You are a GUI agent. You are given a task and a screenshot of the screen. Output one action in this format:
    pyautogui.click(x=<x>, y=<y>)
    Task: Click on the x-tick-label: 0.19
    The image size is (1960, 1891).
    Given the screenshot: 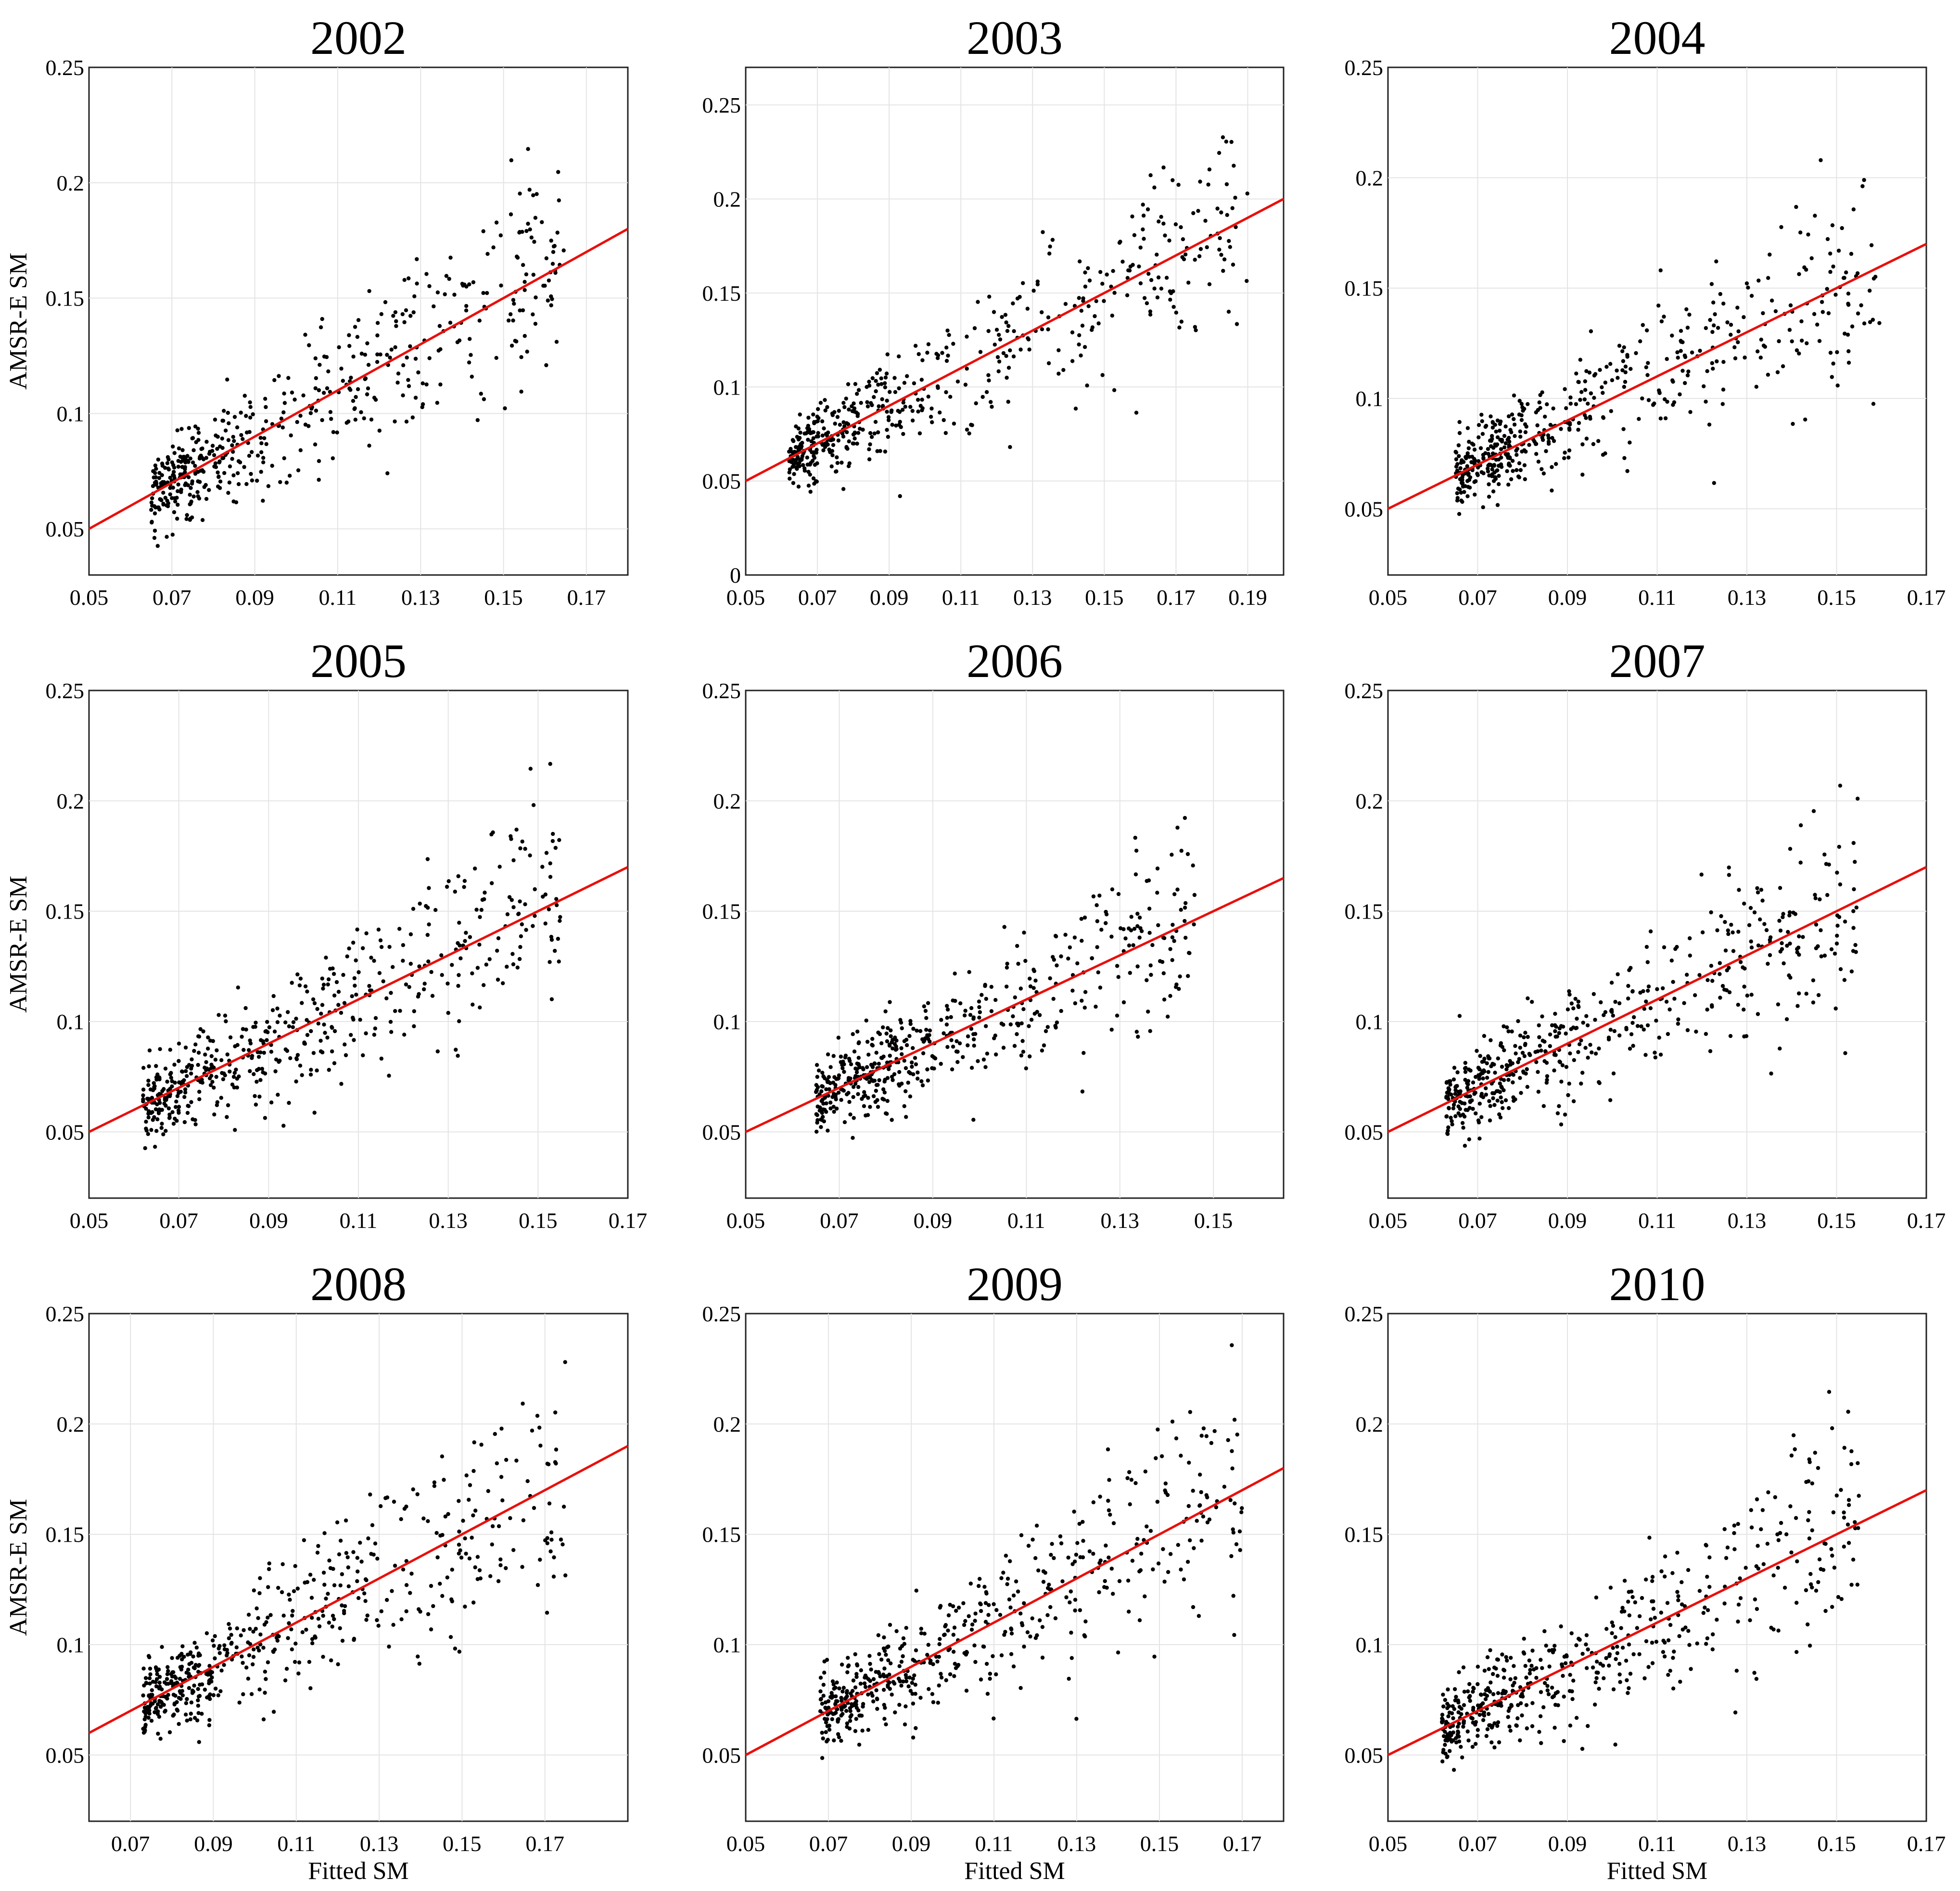 What is the action you would take?
    pyautogui.click(x=1248, y=597)
    